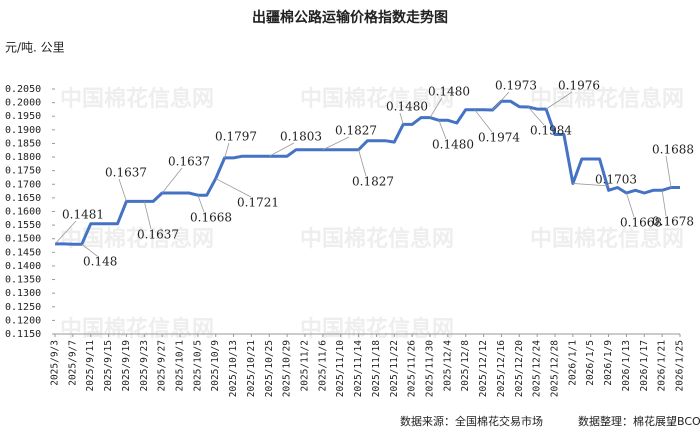  What do you see at coordinates (516, 86) in the screenshot?
I see `annotation: 0.1973` at bounding box center [516, 86].